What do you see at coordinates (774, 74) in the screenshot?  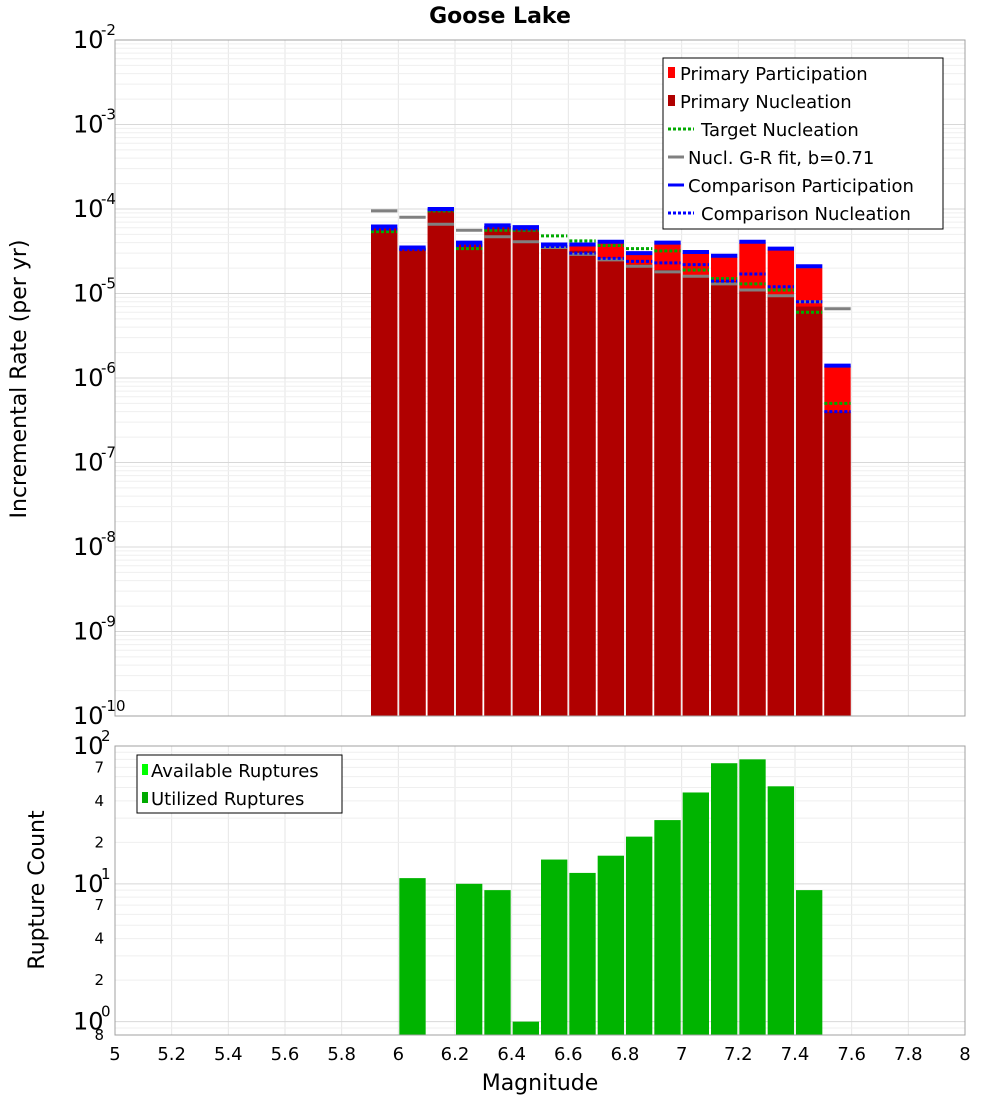 I see `legend-label-primary-participation: Primary Participation` at bounding box center [774, 74].